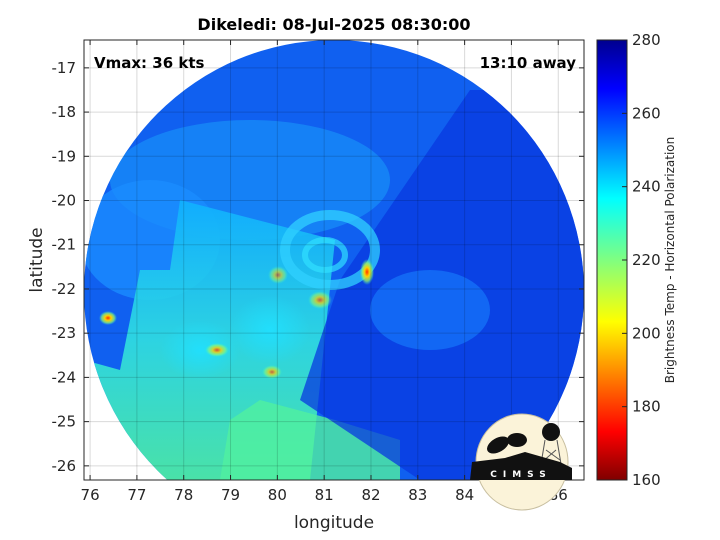  What do you see at coordinates (334, 523) in the screenshot?
I see `x-axis-label: longitude` at bounding box center [334, 523].